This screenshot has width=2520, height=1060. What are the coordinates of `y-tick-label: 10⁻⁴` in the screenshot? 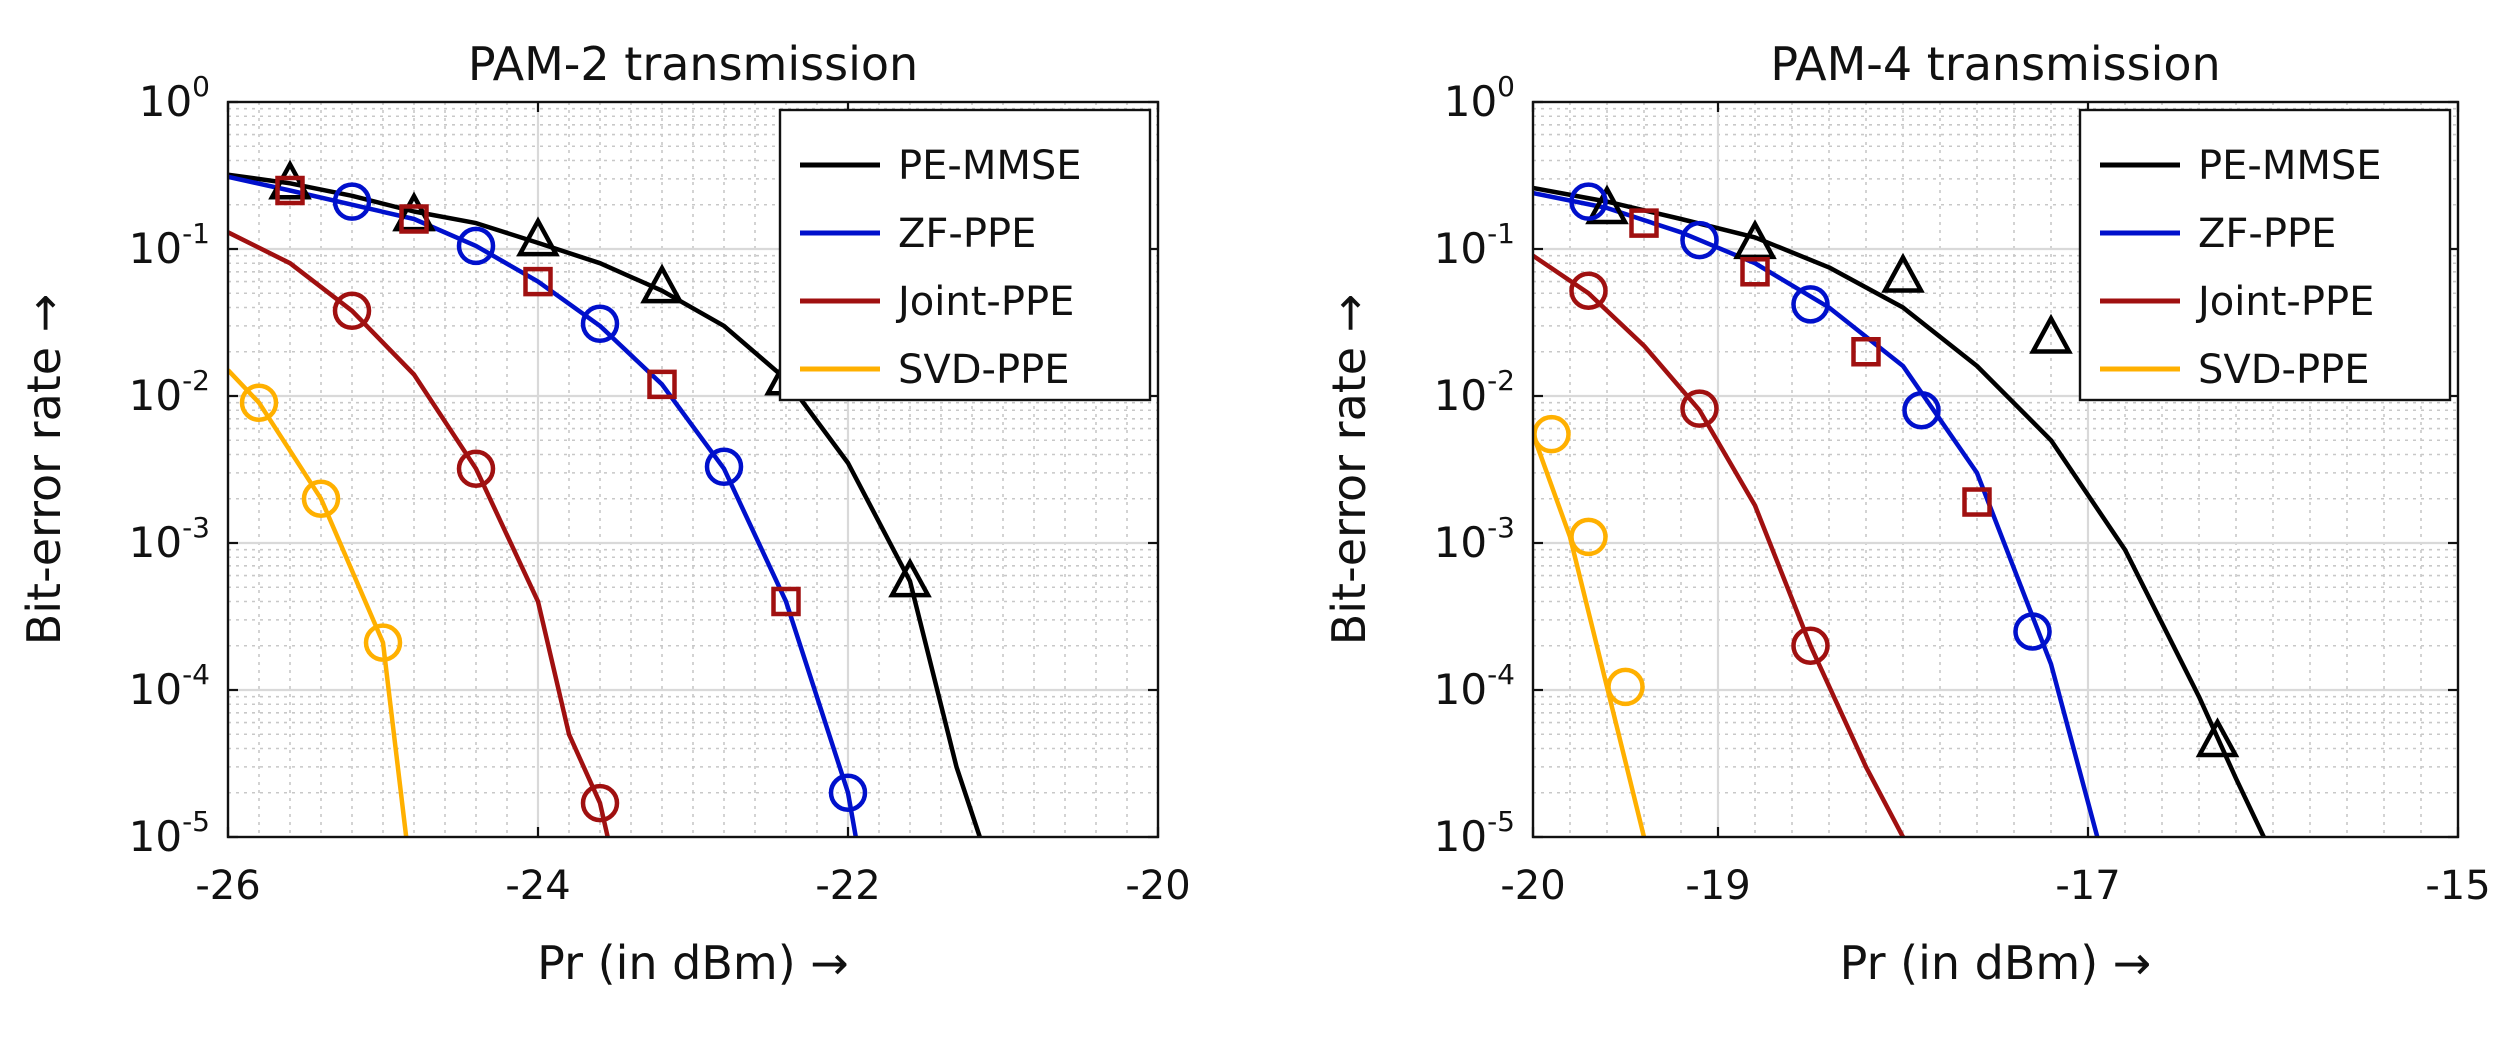 It's located at (169, 686).